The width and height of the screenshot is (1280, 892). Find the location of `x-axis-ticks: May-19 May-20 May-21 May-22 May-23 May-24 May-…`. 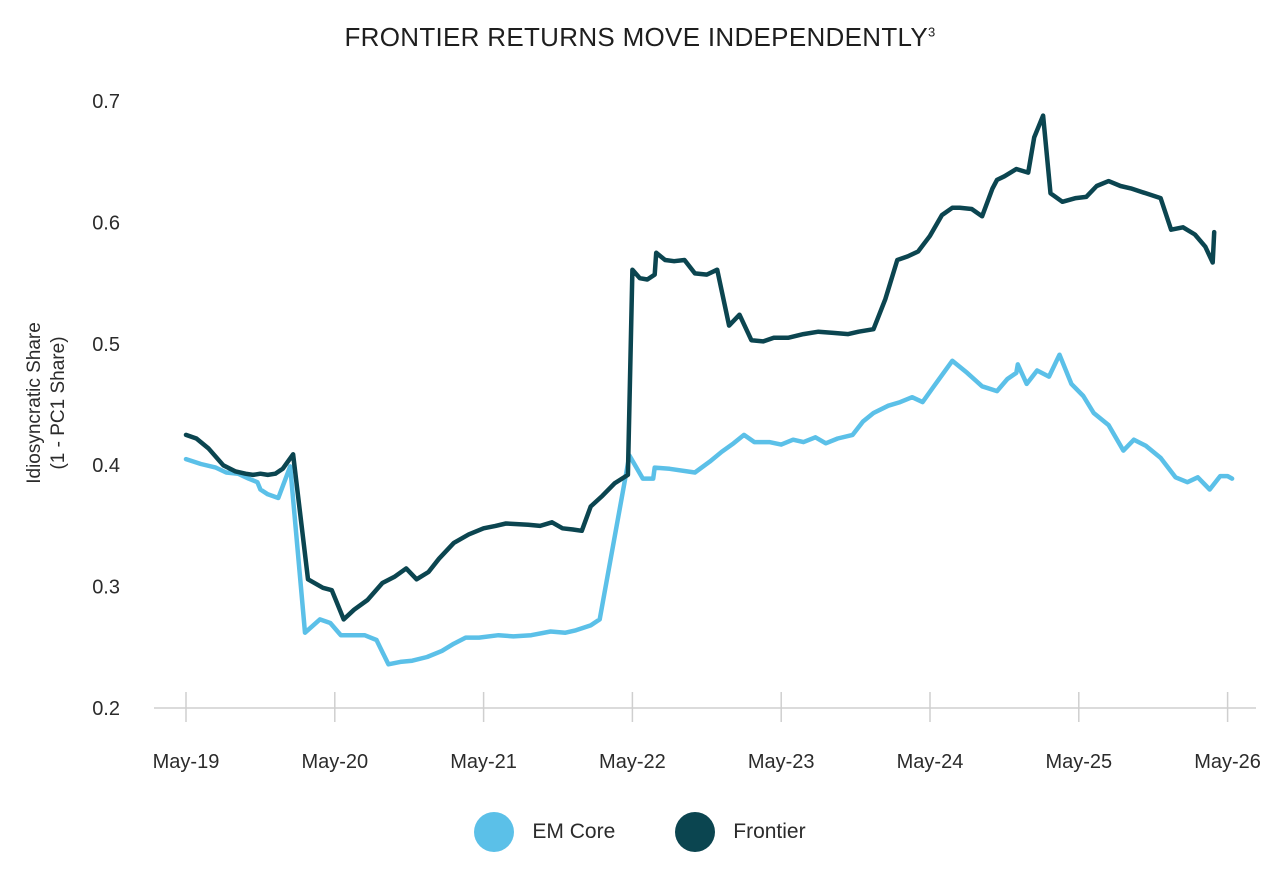

x-axis-ticks: May-19 May-20 May-21 May-22 May-23 May-24 May-… is located at coordinates (707, 732).